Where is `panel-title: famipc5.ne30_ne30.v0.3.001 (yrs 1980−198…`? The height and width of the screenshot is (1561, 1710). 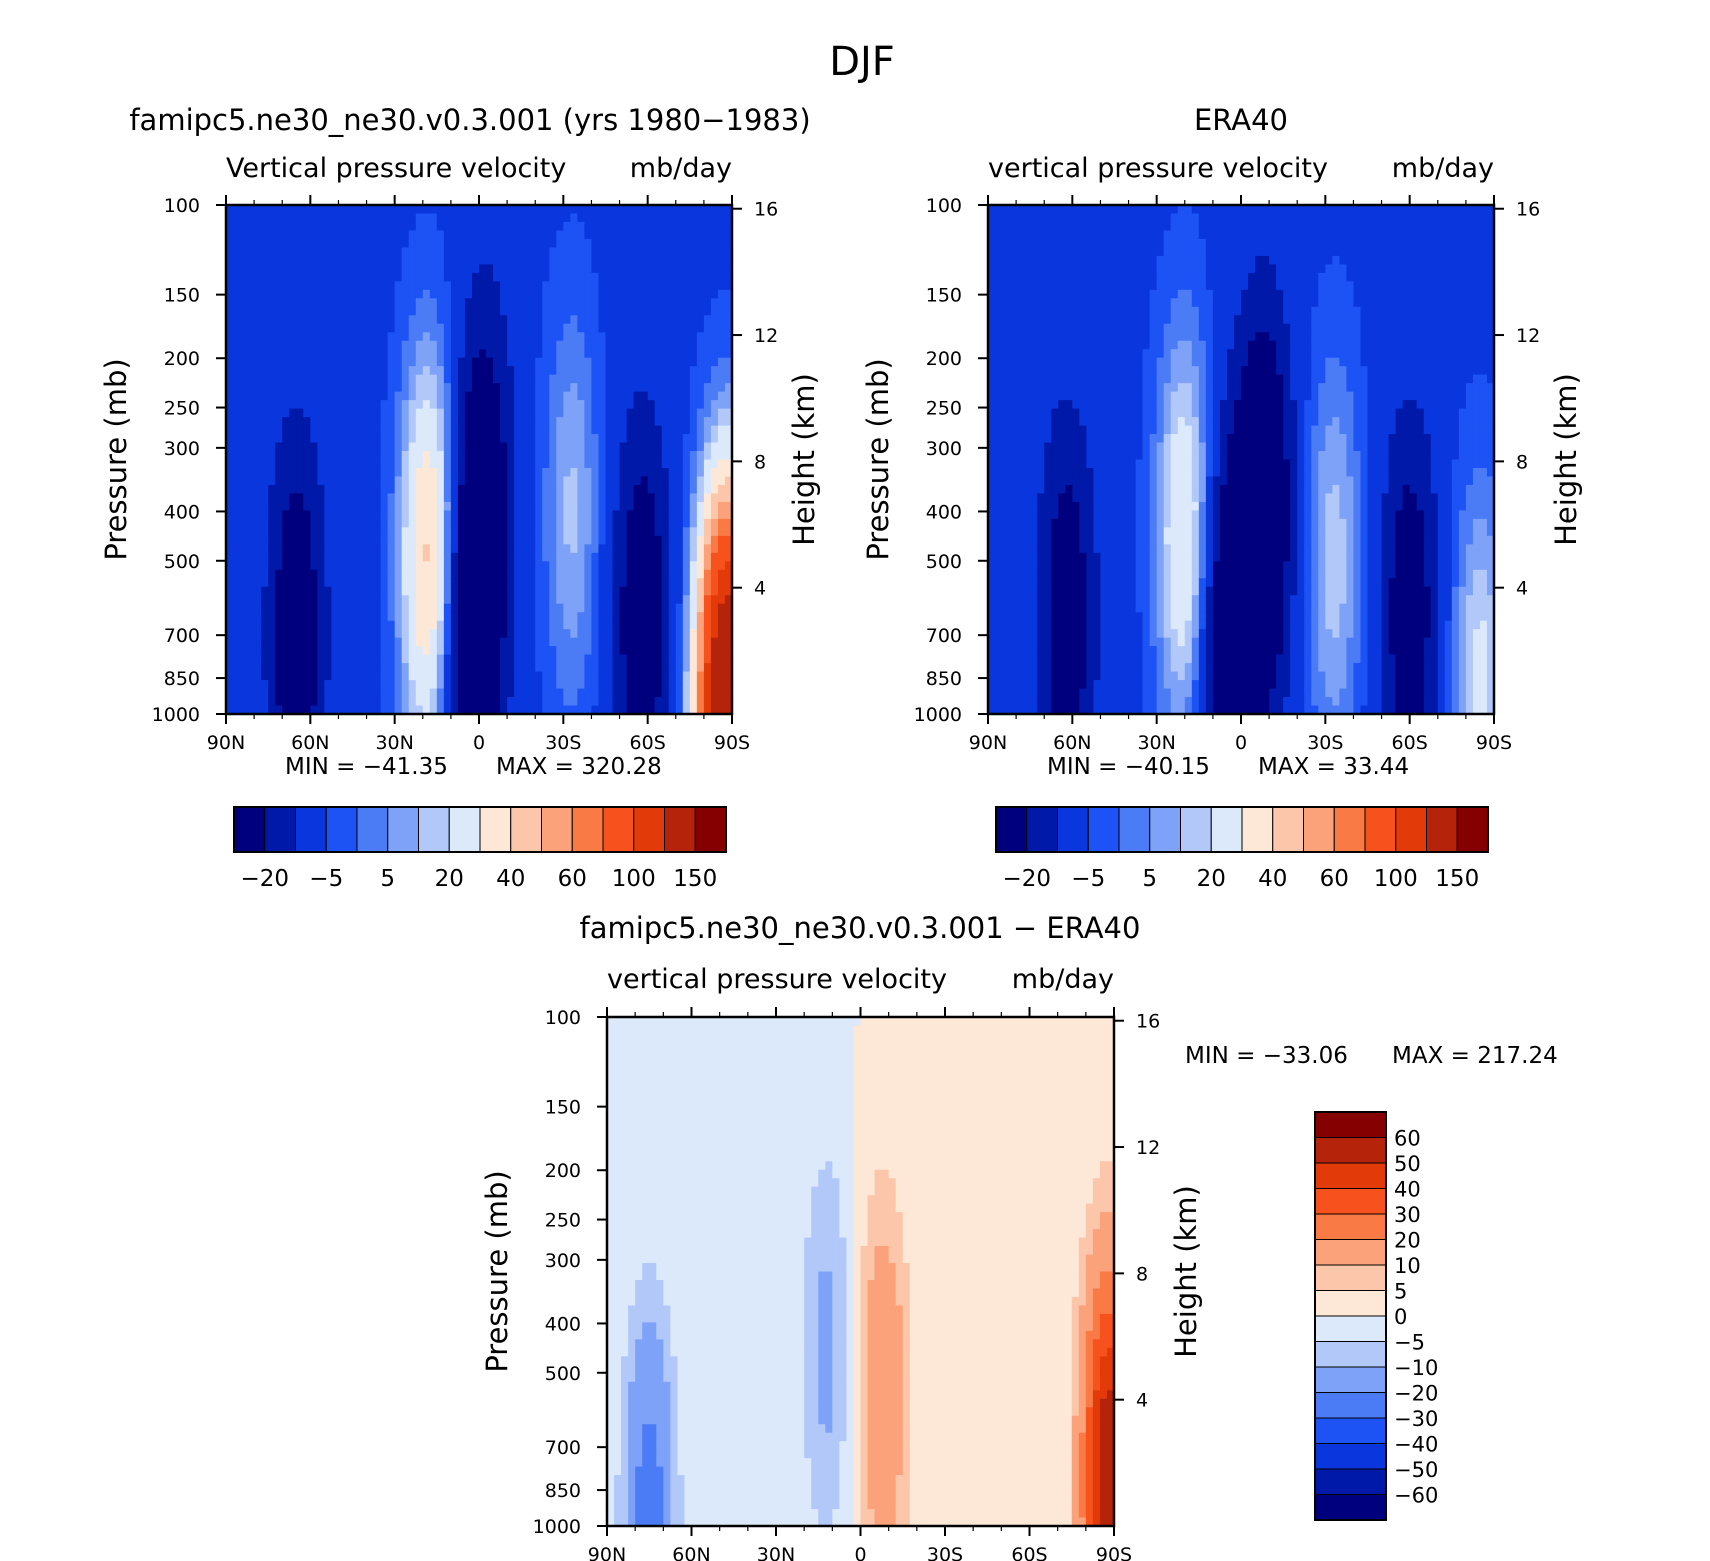
panel-title: famipc5.ne30_ne30.v0.3.001 (yrs 1980−198… is located at coordinates (469, 120).